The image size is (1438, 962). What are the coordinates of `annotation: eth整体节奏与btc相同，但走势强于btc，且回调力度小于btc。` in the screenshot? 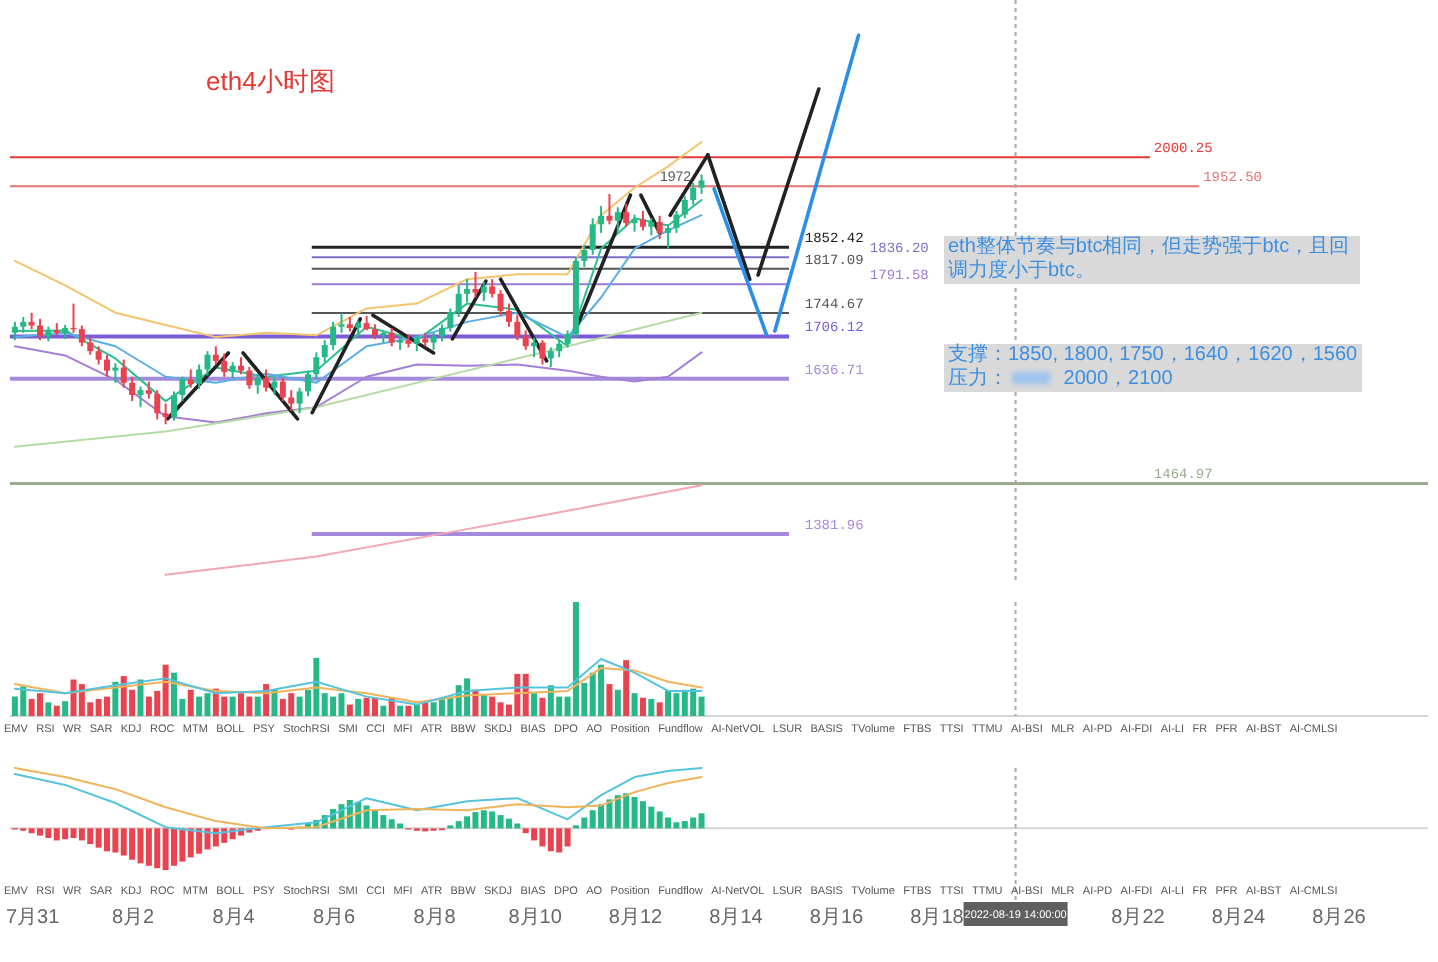 It's located at (1152, 260).